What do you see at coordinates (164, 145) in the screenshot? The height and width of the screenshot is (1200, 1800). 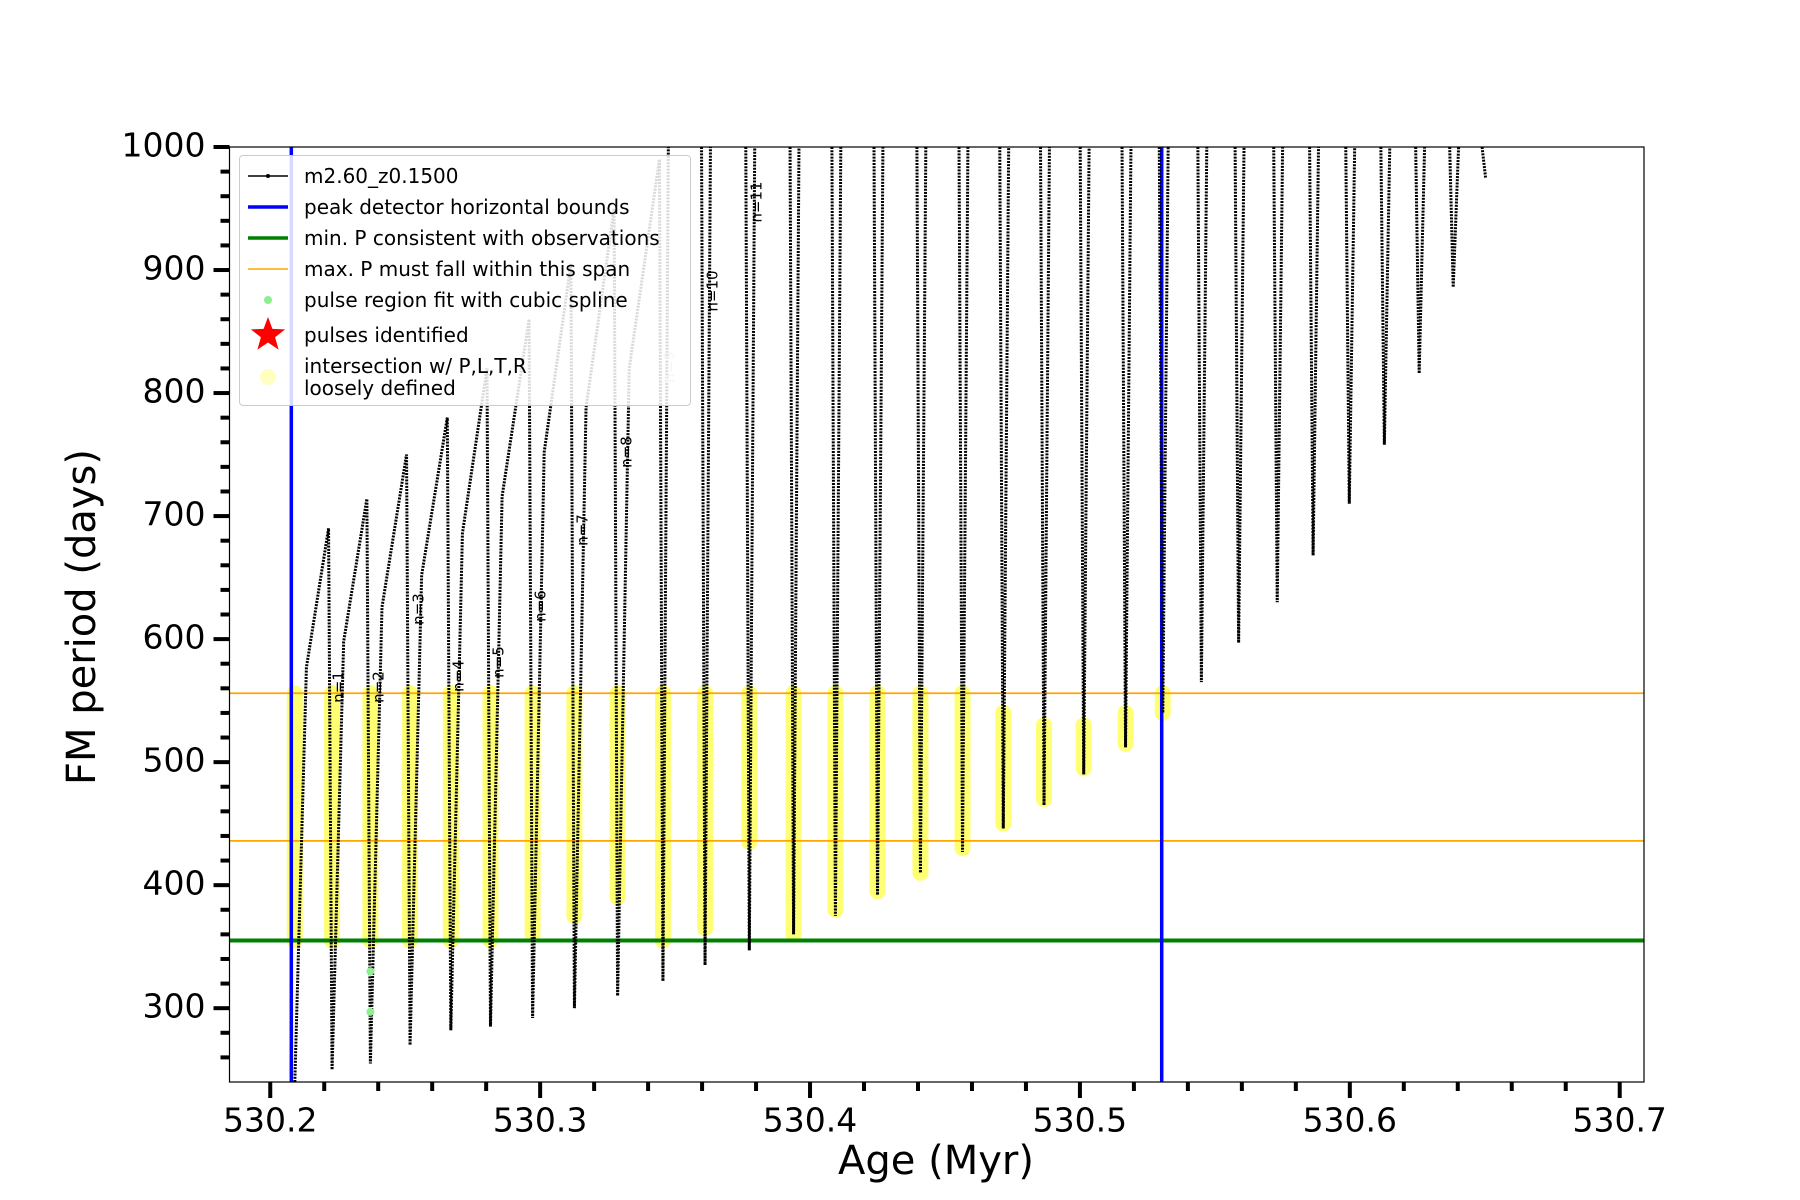 I see `y-tick-label: 1000` at bounding box center [164, 145].